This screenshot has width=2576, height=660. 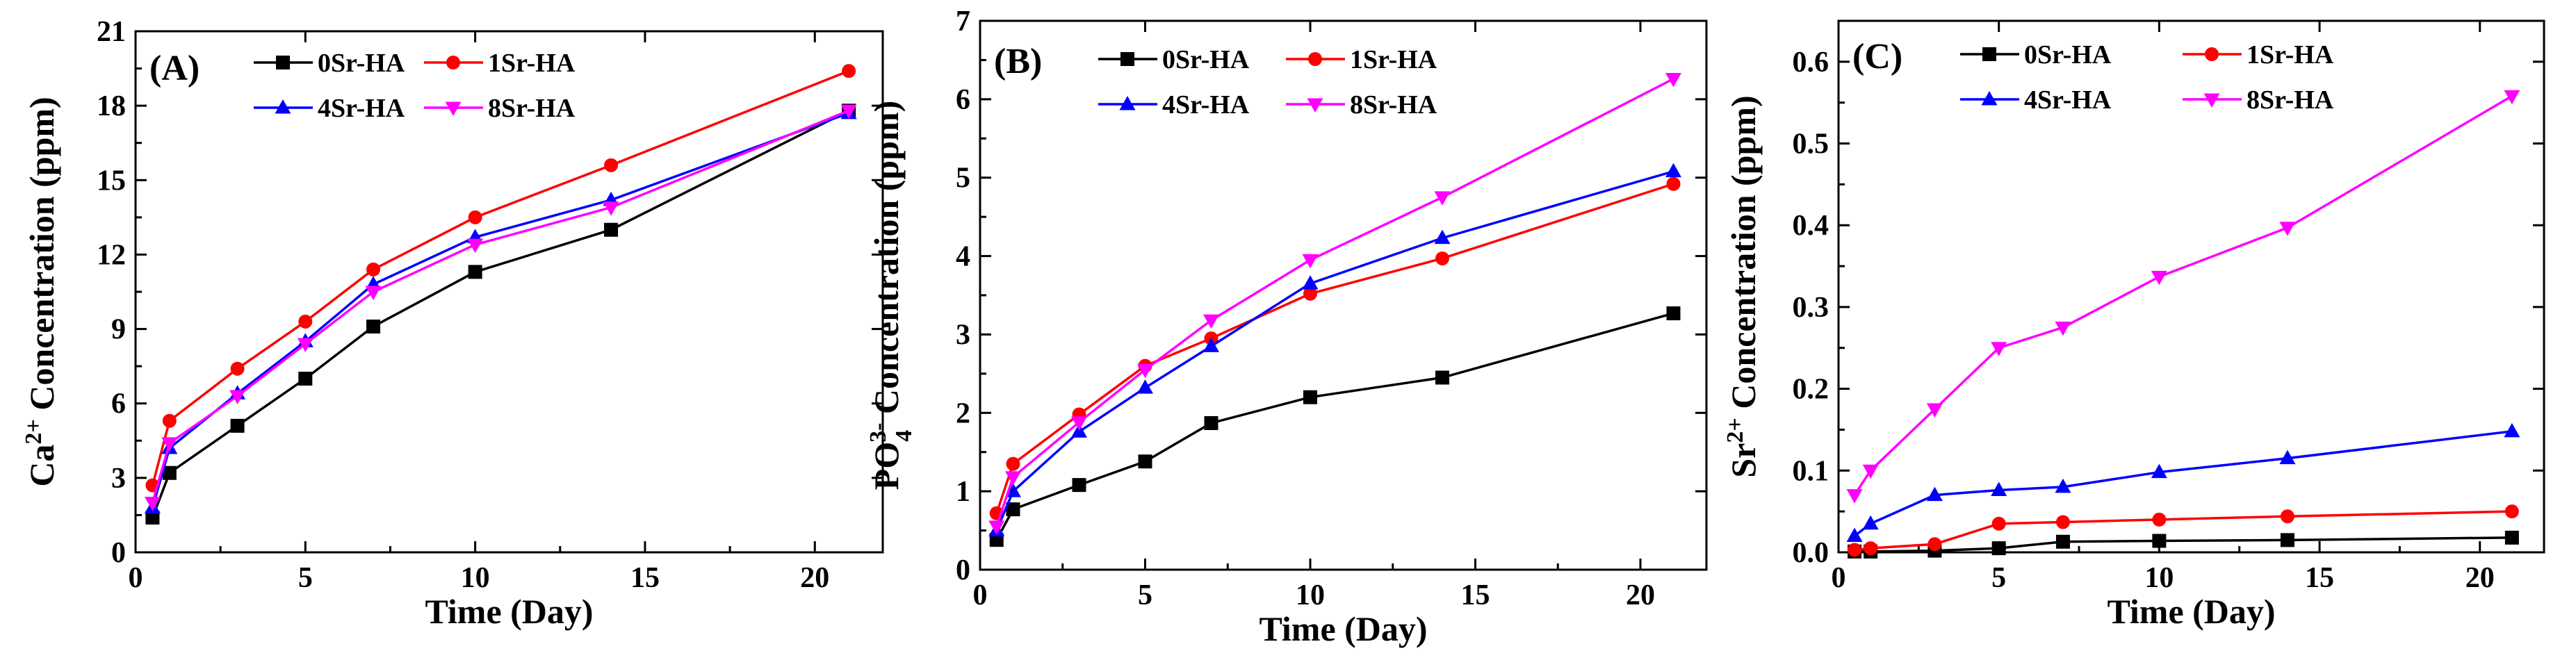 What do you see at coordinates (111, 181) in the screenshot?
I see `y-tick-label: 15` at bounding box center [111, 181].